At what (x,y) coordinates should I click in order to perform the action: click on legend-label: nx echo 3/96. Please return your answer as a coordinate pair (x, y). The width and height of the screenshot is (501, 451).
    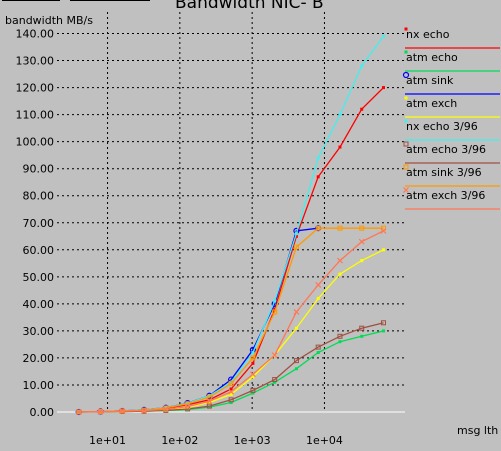
    Looking at the image, I should click on (442, 126).